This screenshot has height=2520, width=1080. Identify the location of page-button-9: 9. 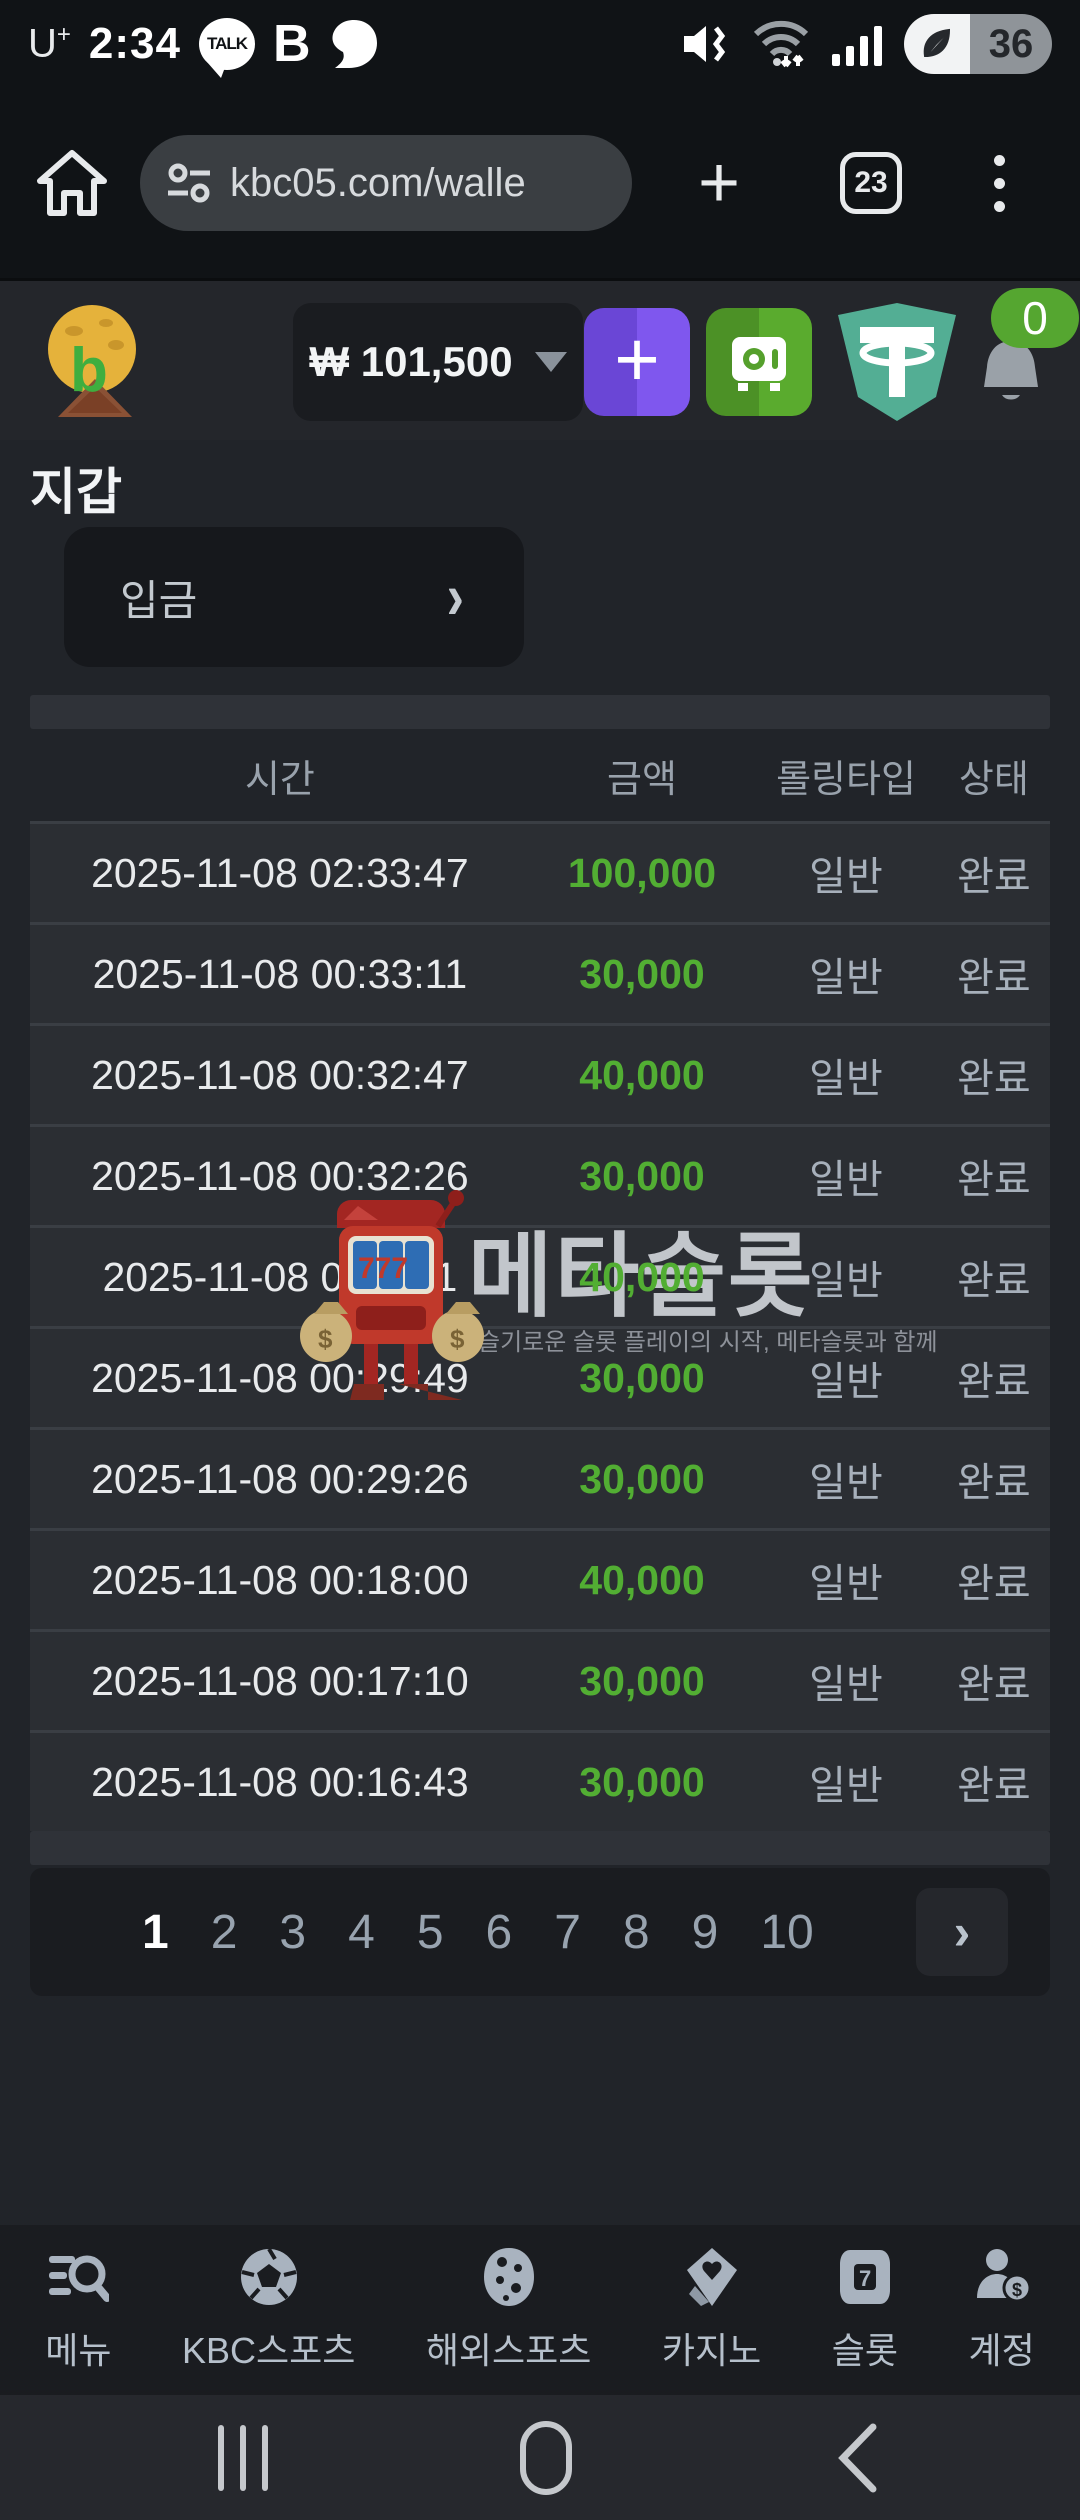
(705, 1932).